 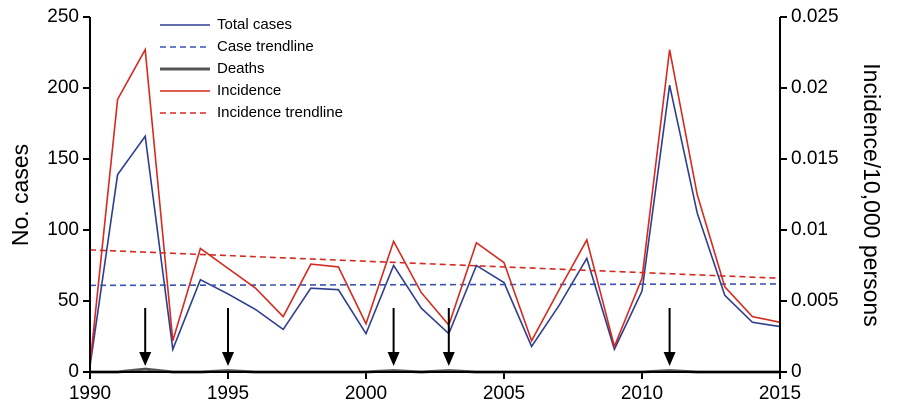 I want to click on legend-label: Incidence trendline, so click(x=280, y=112).